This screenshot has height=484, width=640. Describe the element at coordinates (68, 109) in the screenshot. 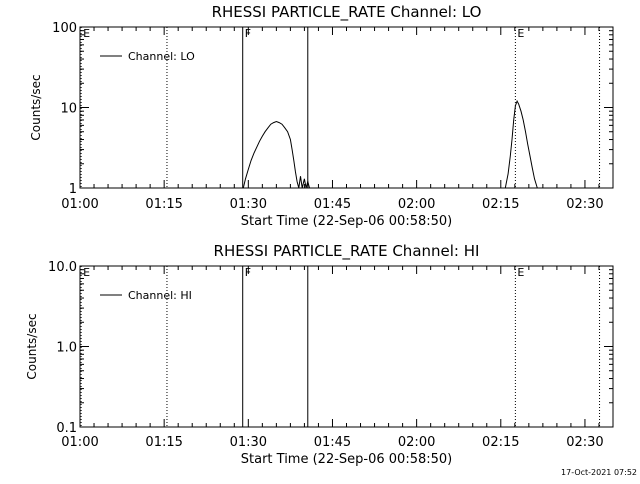

I see `y-tick-label: 10` at that location.